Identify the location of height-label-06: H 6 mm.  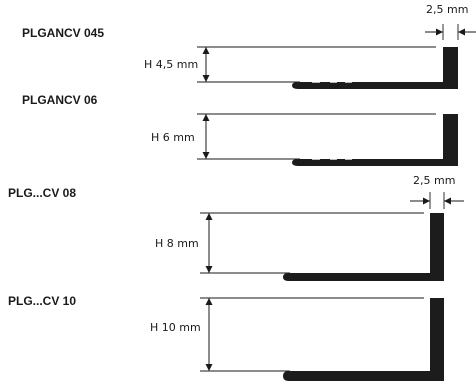
(173, 137).